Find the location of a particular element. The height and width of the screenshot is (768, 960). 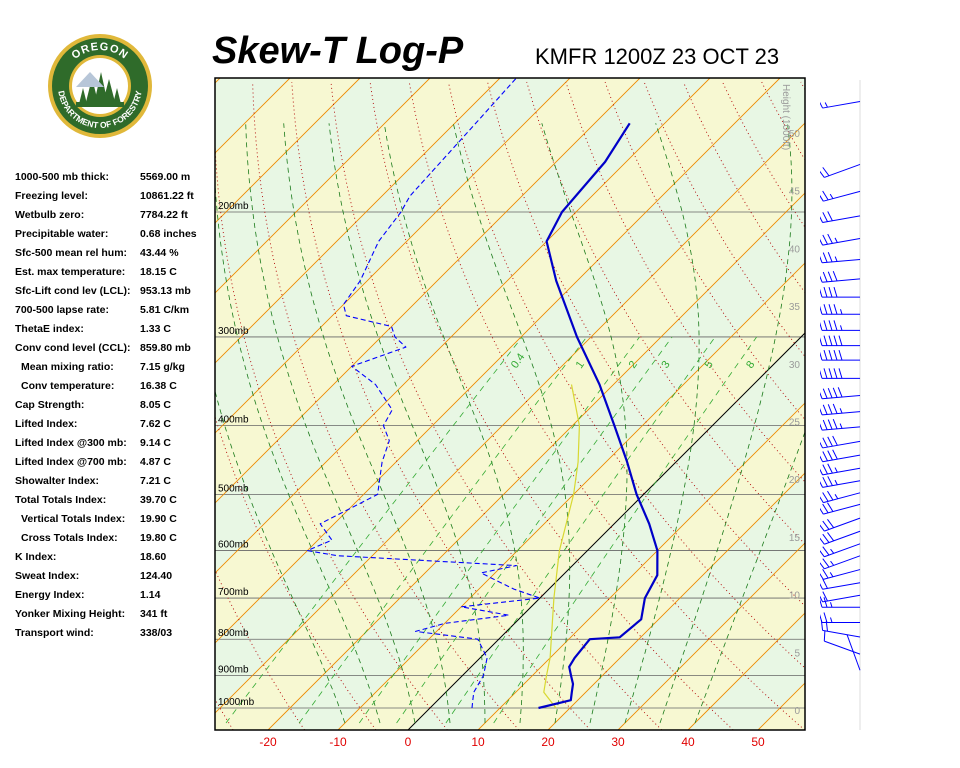

index-row: Energy Index: 1.14 is located at coordinates (112, 595).